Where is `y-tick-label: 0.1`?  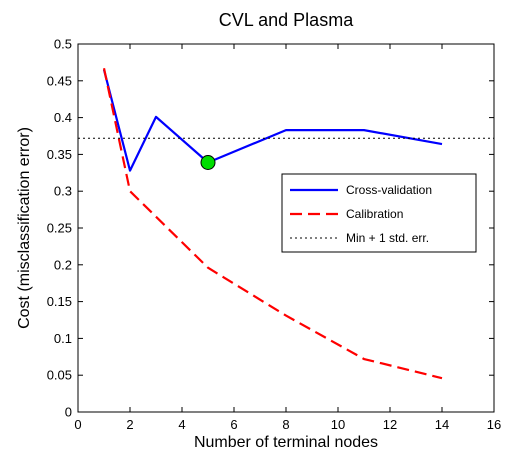
y-tick-label: 0.1 is located at coordinates (63, 338).